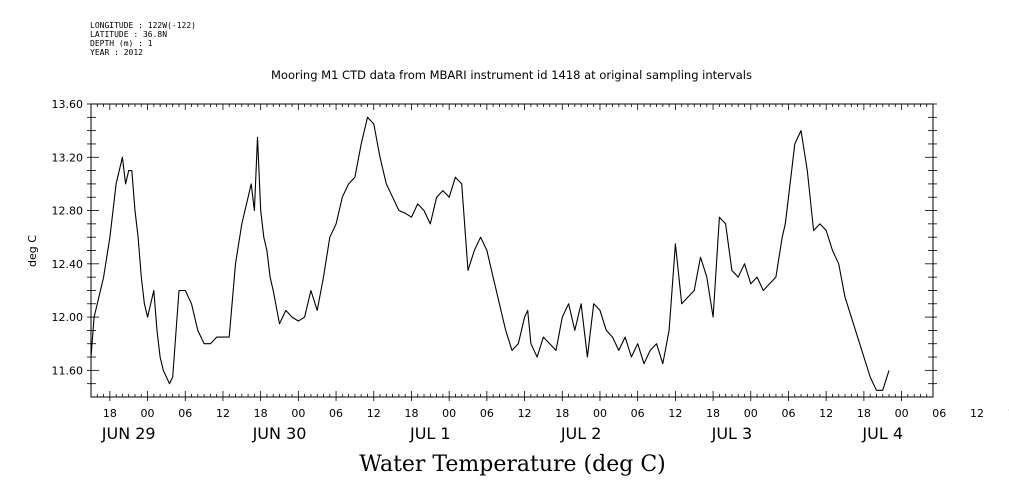  What do you see at coordinates (143, 25) in the screenshot?
I see `meta-longitude: LONGITUDE : 122W(-122)` at bounding box center [143, 25].